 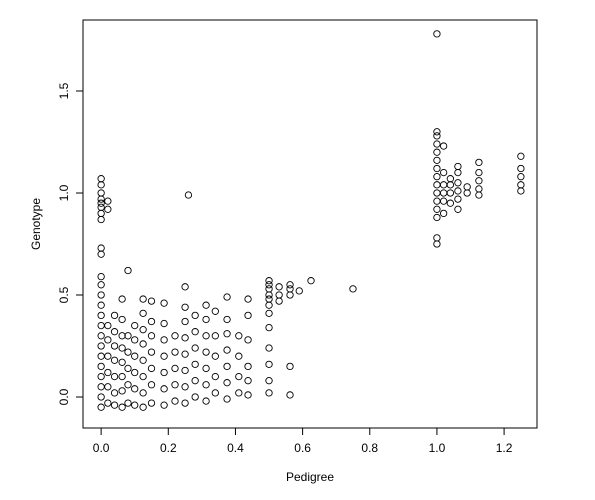 What do you see at coordinates (168, 448) in the screenshot?
I see `x-tick-label: 0.2` at bounding box center [168, 448].